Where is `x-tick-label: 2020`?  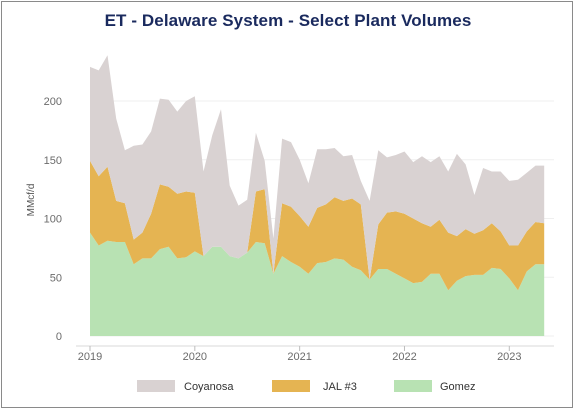
x-tick-label: 2020 is located at coordinates (195, 357).